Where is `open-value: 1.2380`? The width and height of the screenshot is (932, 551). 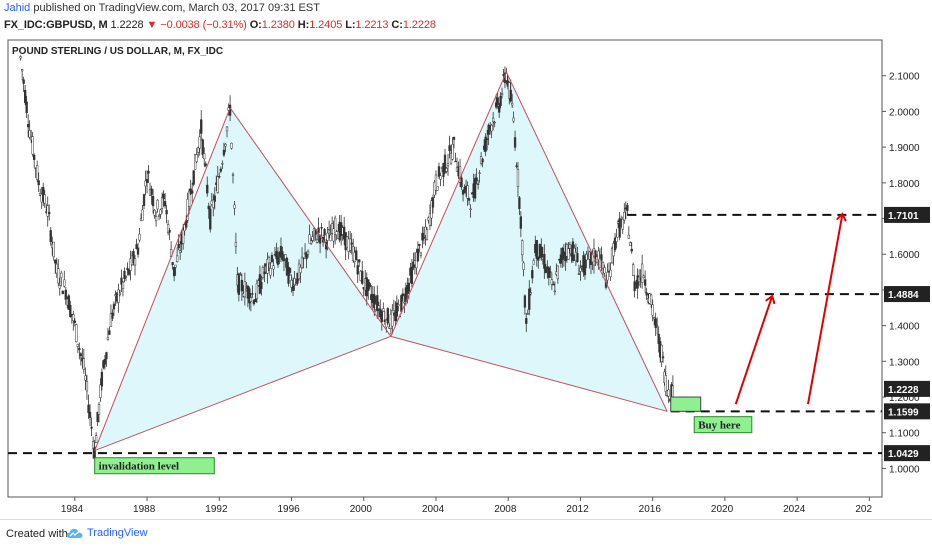 open-value: 1.2380 is located at coordinates (278, 25).